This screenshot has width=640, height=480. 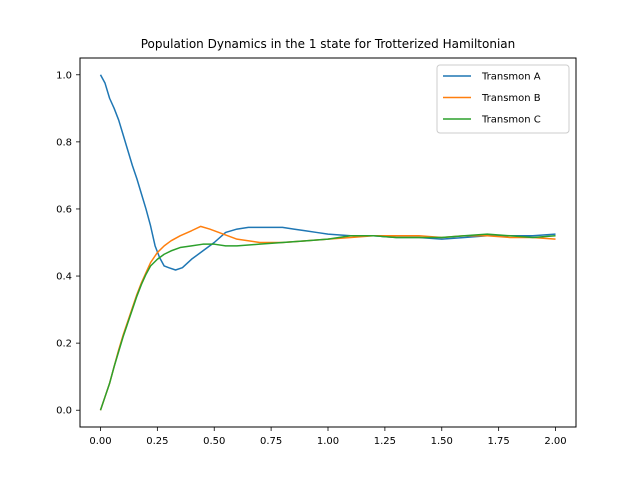 I want to click on y-axis-ticks: 0.0 0.2 0.4 0.6 0.8 1.0, so click(x=68, y=243).